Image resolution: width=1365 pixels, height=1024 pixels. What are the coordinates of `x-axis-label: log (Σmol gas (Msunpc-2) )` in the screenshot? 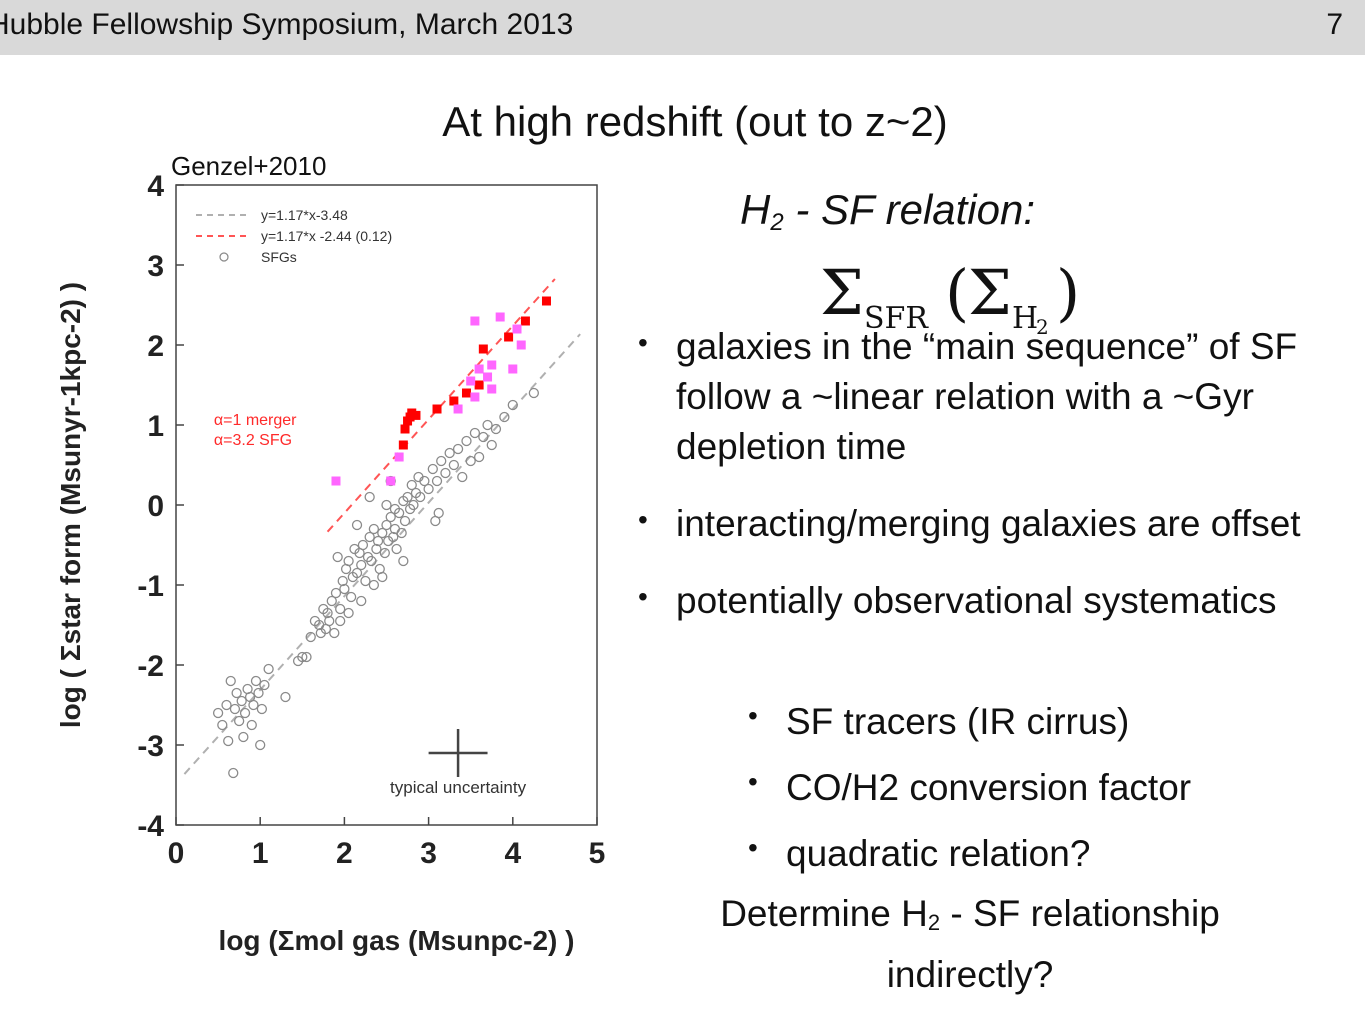 It's located at (397, 940).